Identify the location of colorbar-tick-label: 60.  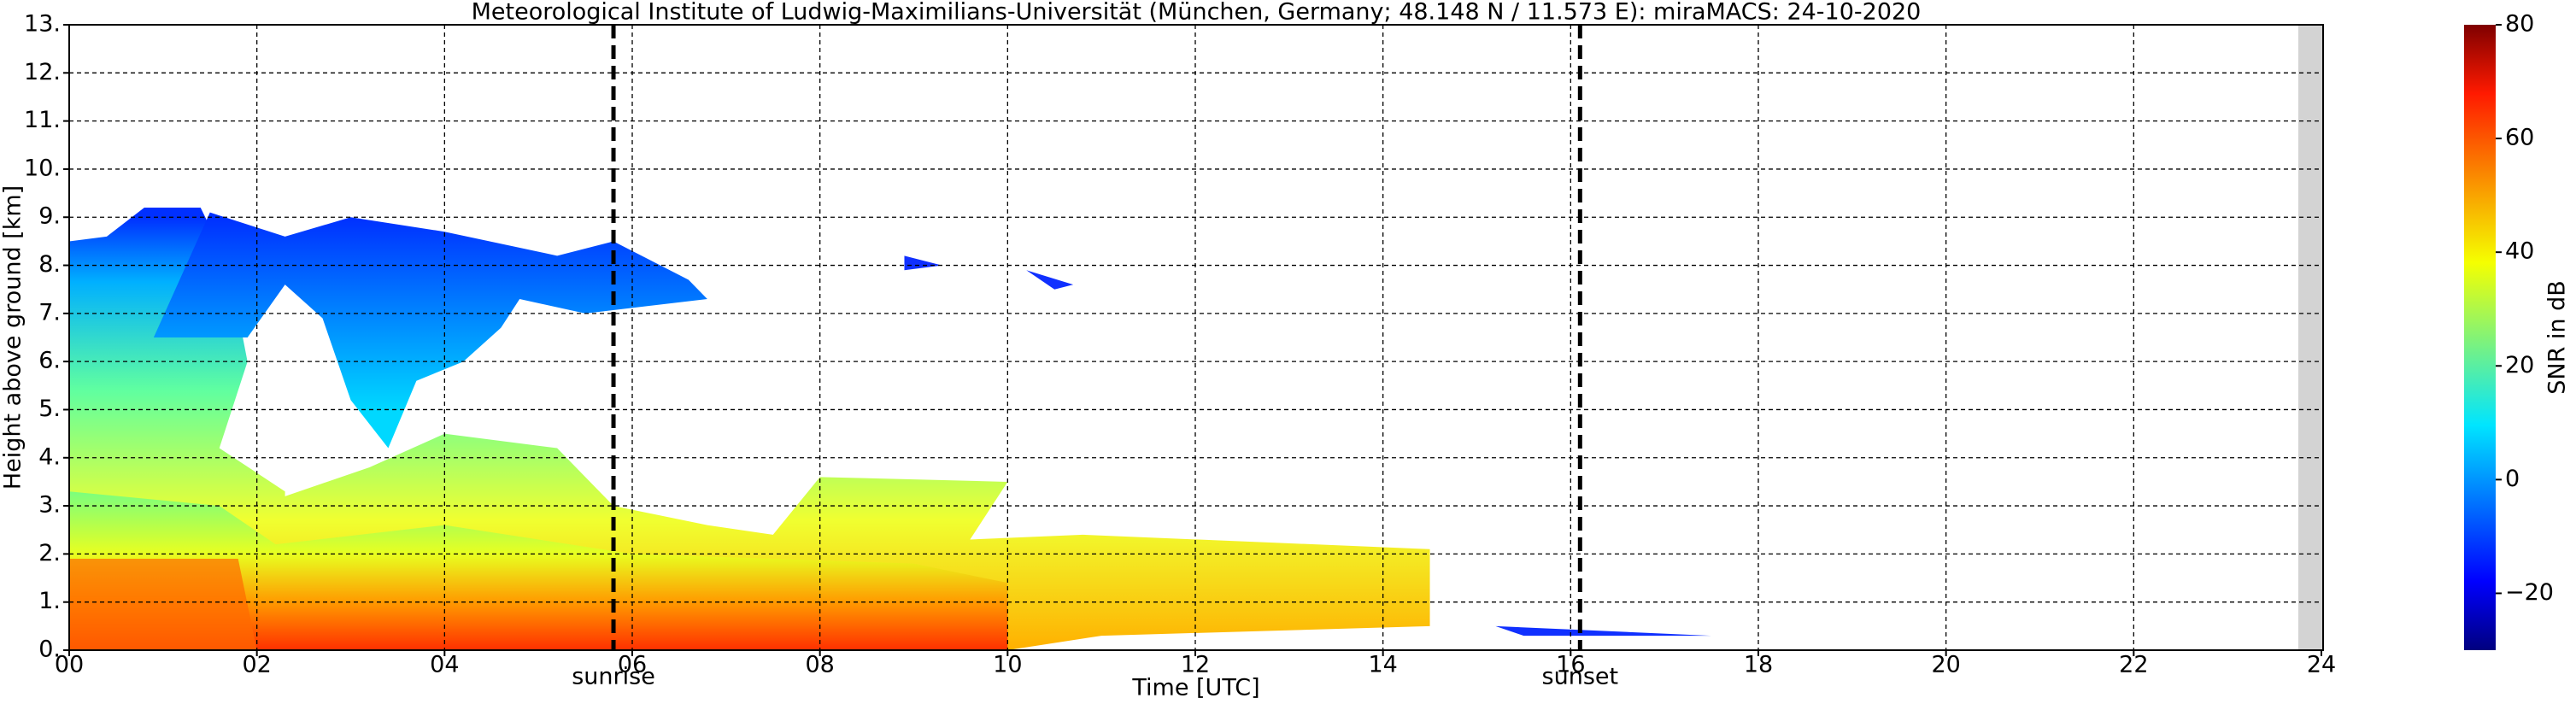
(2519, 138).